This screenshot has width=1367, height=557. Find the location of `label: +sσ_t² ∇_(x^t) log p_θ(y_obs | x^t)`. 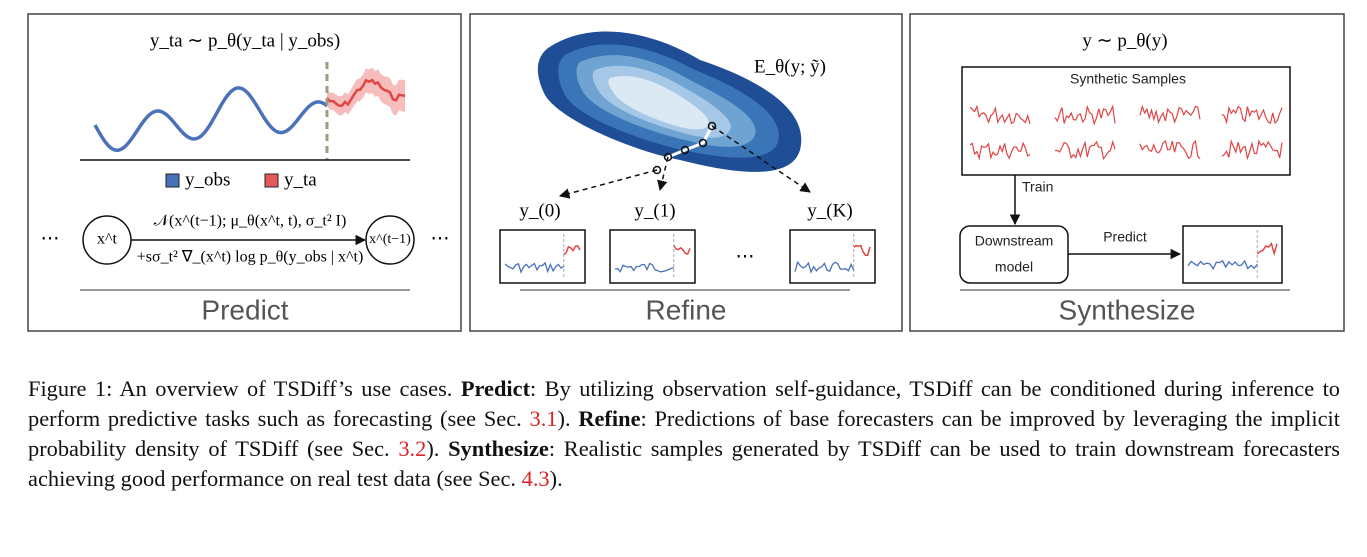

label: +sσ_t² ∇_(x^t) log p_θ(y_obs | x^t) is located at coordinates (250, 257).